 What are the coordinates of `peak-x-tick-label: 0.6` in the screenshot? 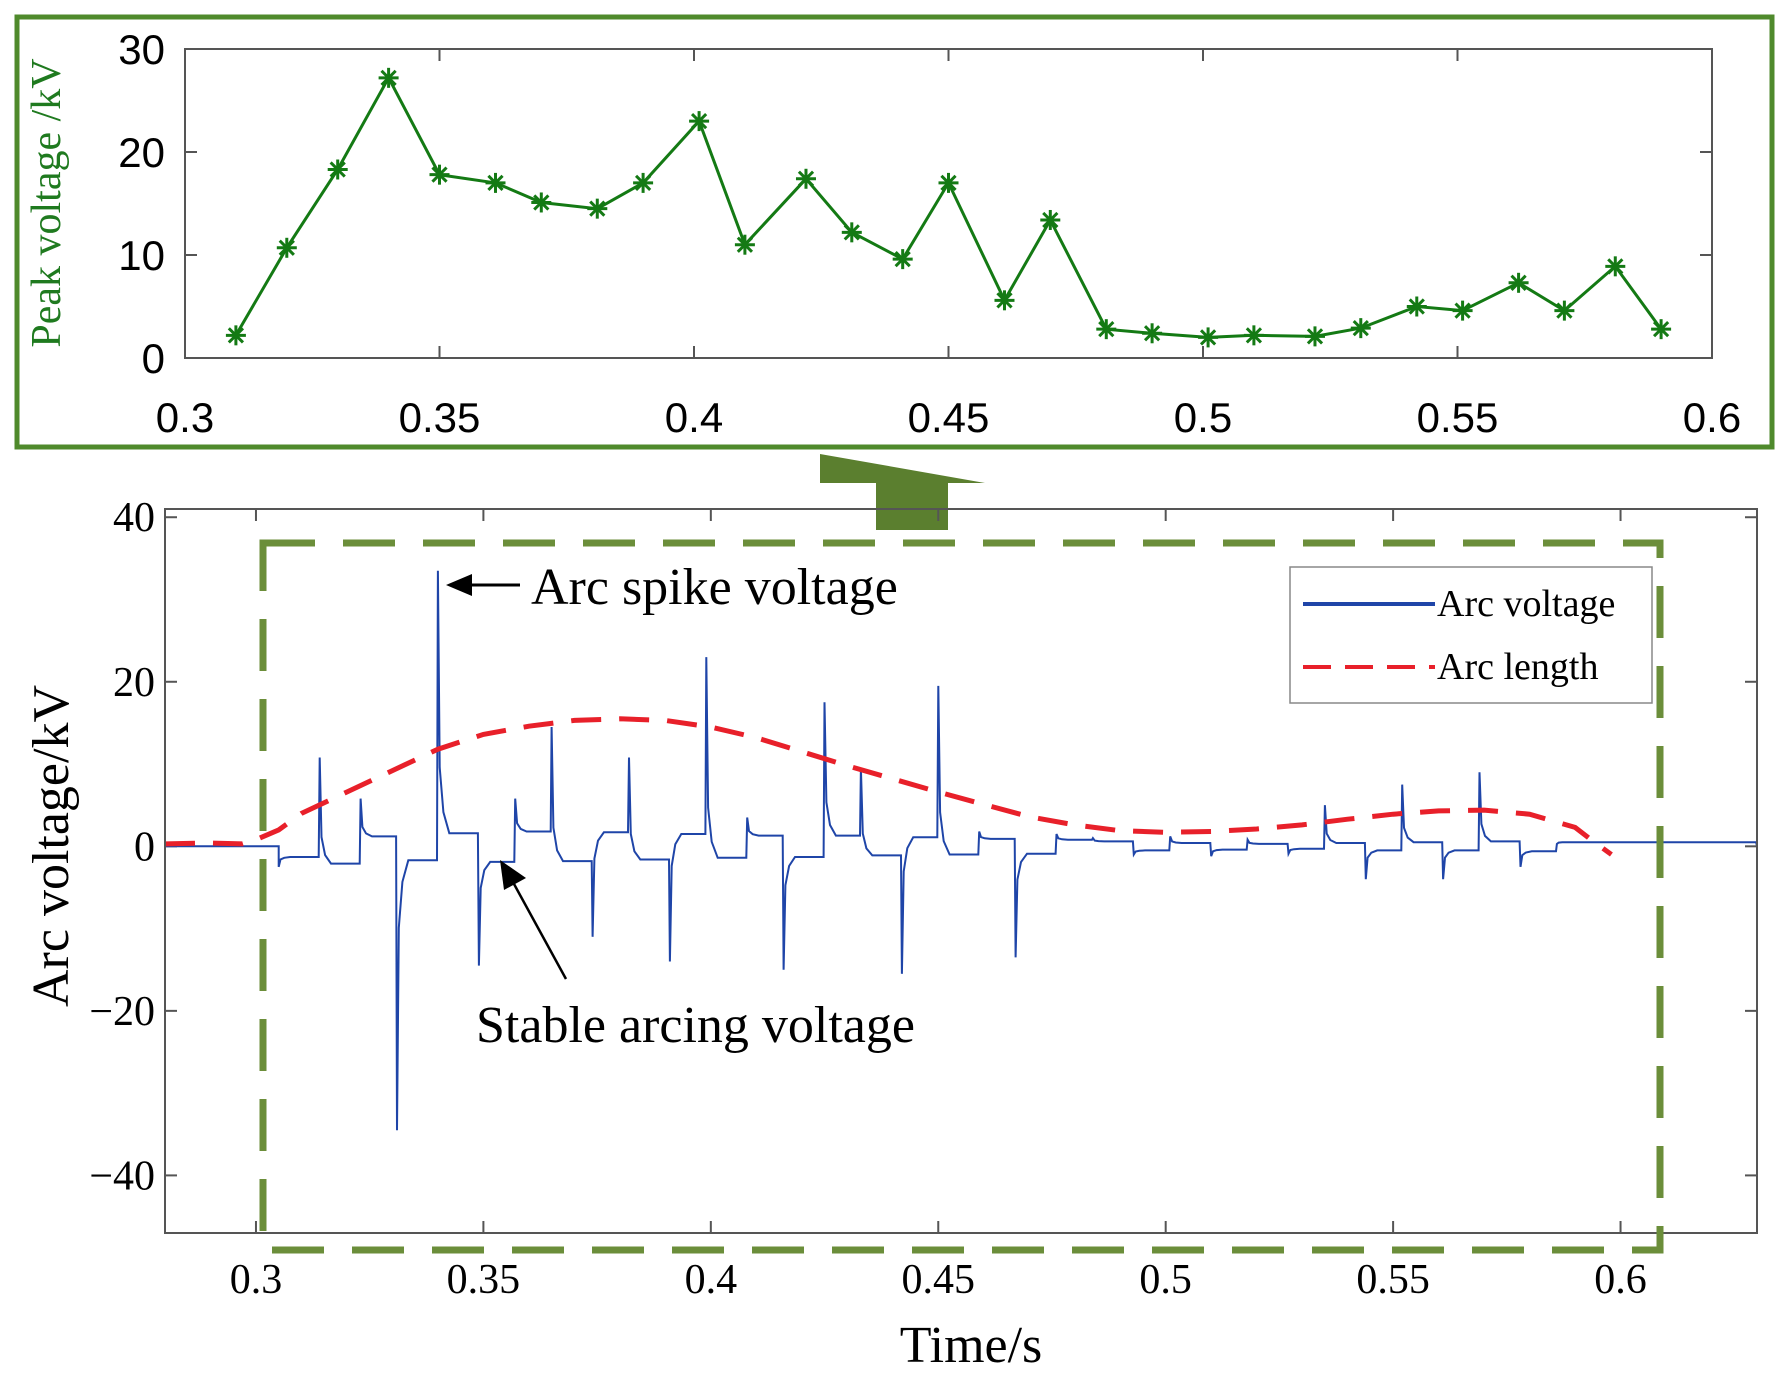 It's located at (1712, 417).